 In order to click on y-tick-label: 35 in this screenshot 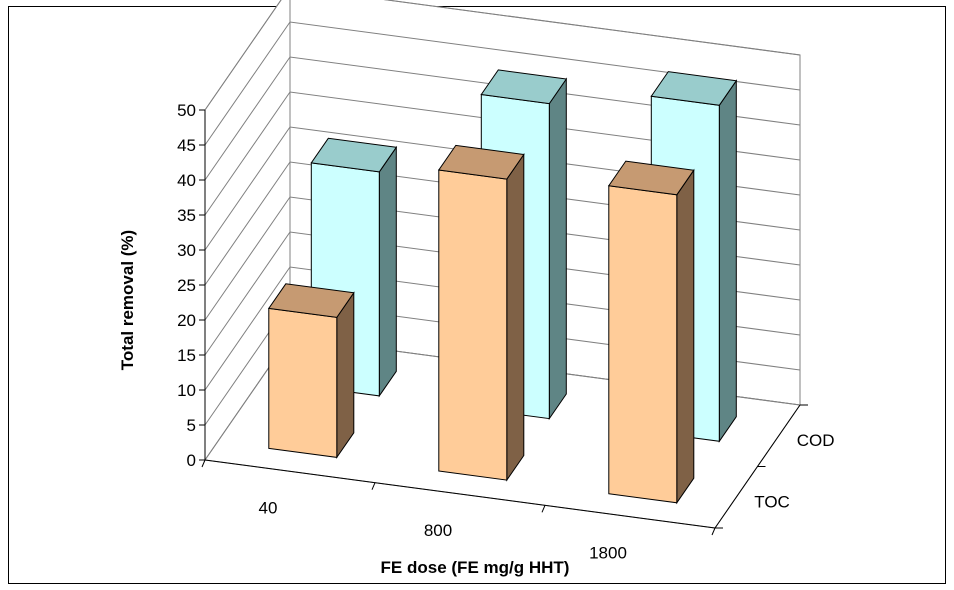, I will do `click(186, 215)`.